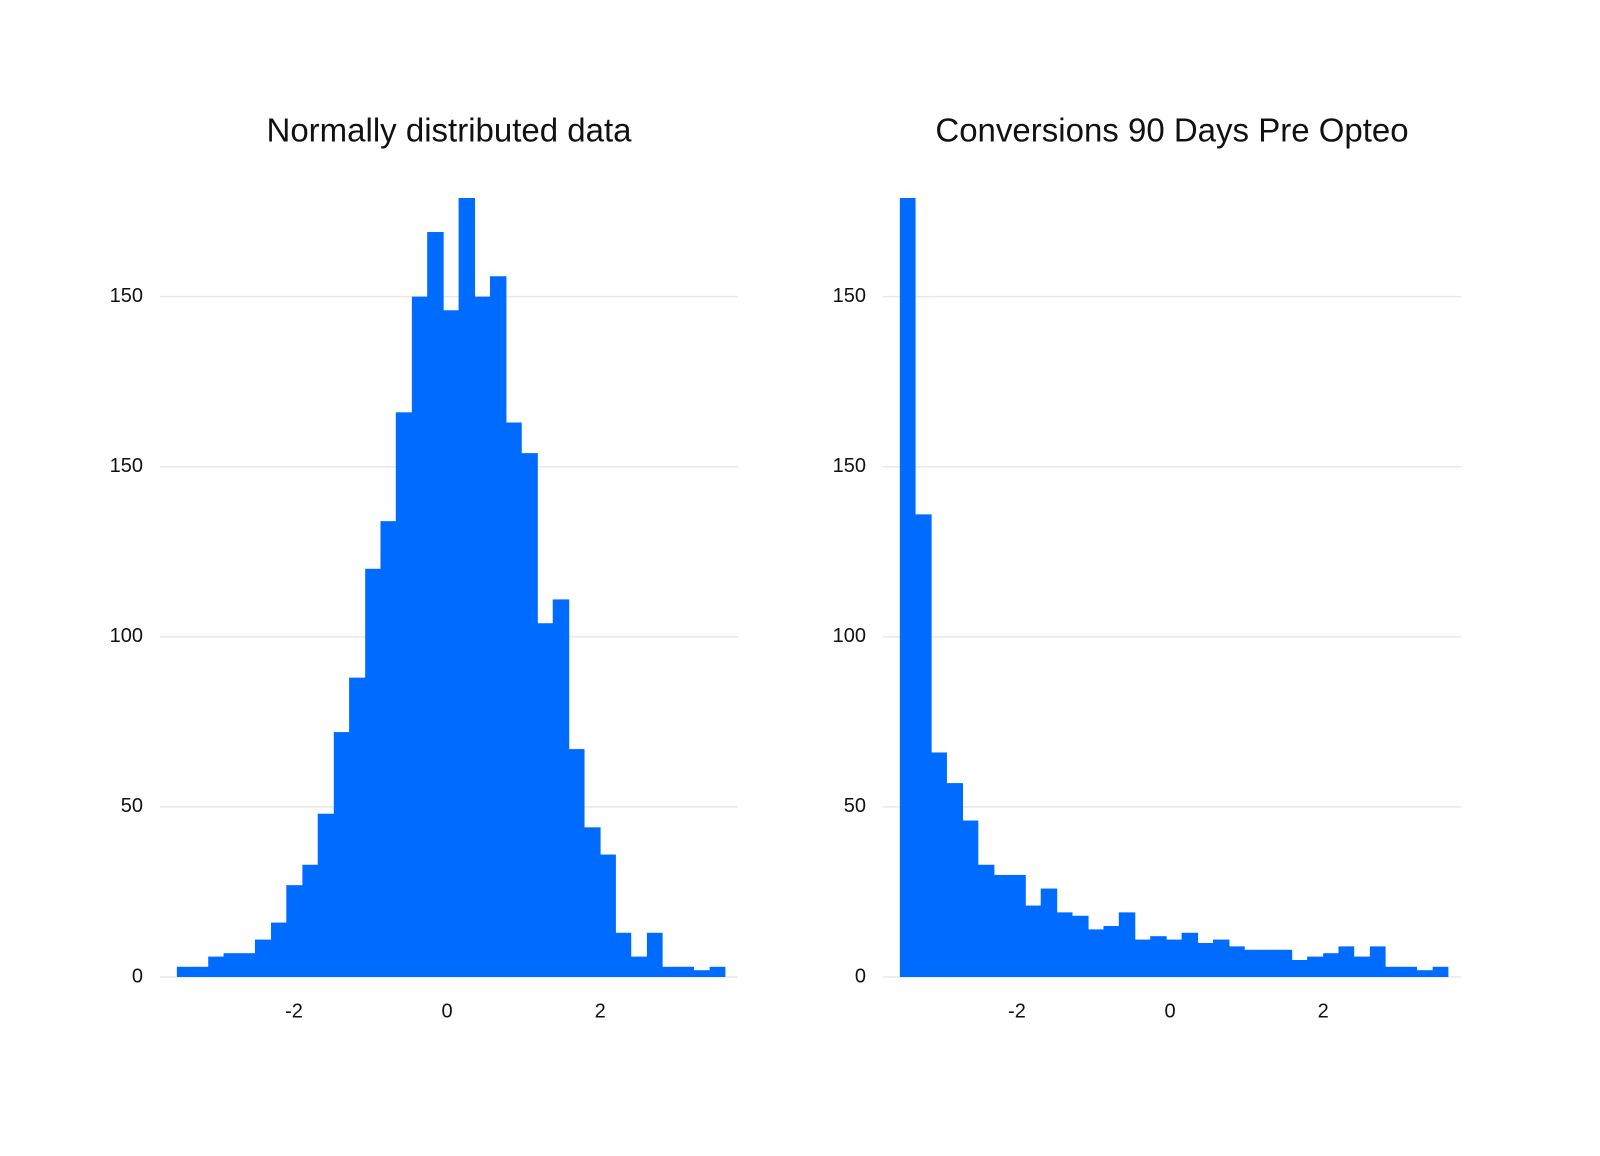 The height and width of the screenshot is (1156, 1600). What do you see at coordinates (450, 130) in the screenshot?
I see `chart-title: Normally distributed data` at bounding box center [450, 130].